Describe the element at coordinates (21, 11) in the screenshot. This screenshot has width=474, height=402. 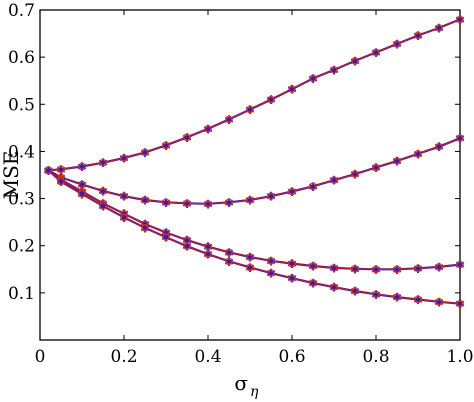
I see `y-tick-label: 0.7` at that location.